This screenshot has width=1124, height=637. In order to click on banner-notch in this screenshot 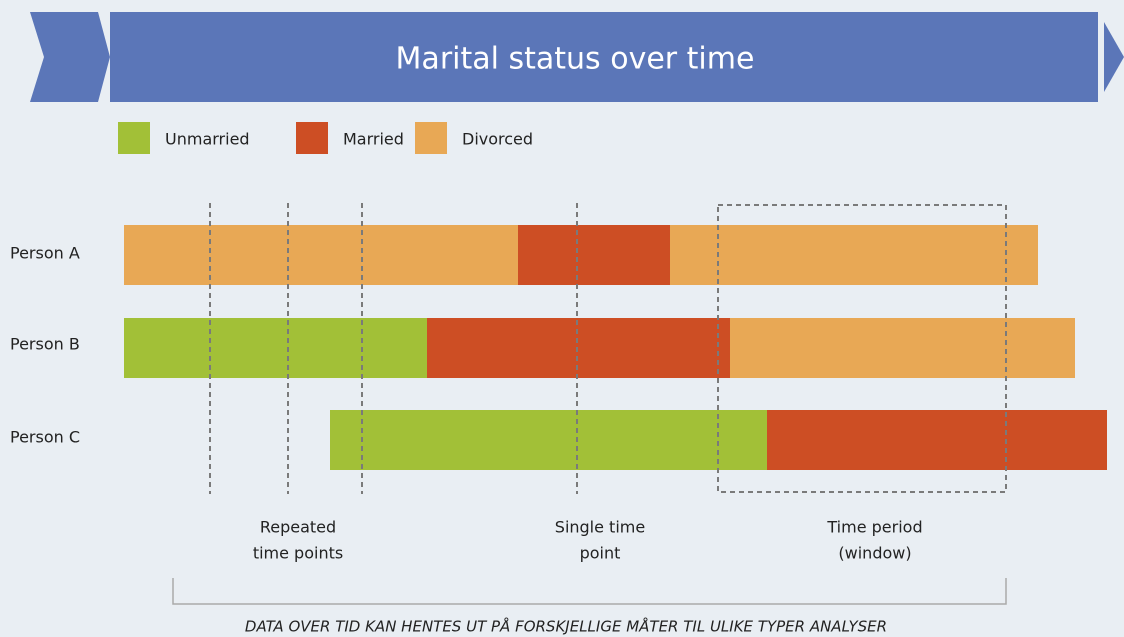, I will do `click(70, 57)`.